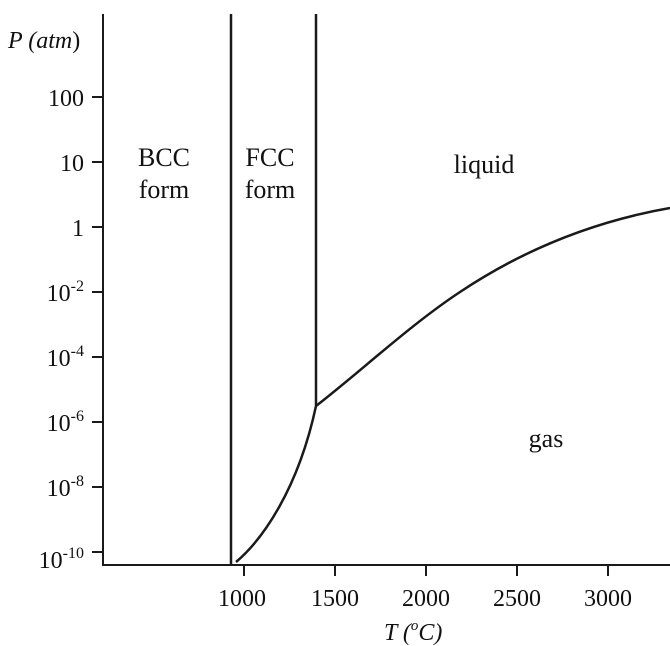 This screenshot has width=670, height=646. I want to click on y-axis-title-close: ), so click(76, 41).